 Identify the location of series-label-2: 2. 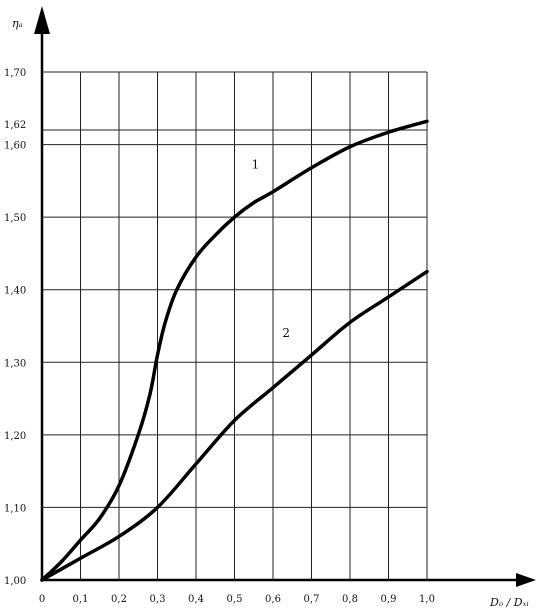
(286, 333).